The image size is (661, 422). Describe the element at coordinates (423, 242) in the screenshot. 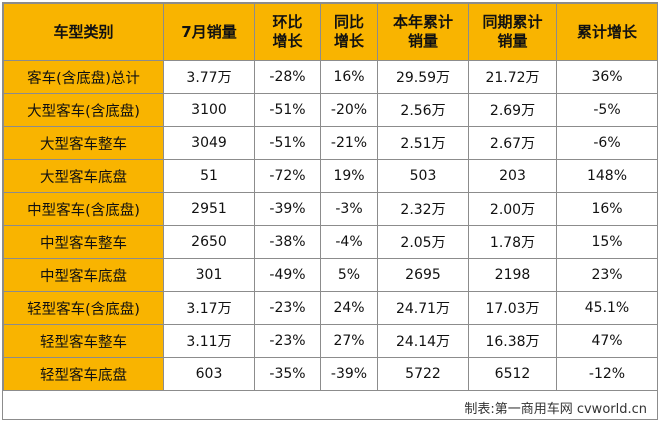

I see `value-cell: 2.05万` at that location.